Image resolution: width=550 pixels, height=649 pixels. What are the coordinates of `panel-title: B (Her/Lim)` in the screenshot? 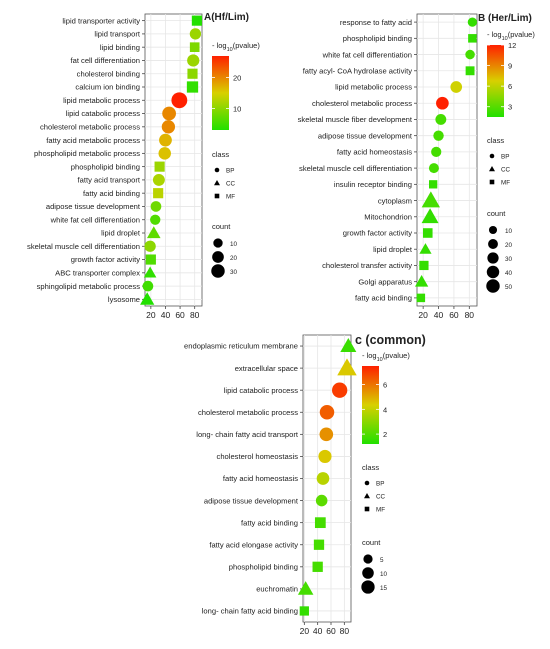 It's located at (505, 18).